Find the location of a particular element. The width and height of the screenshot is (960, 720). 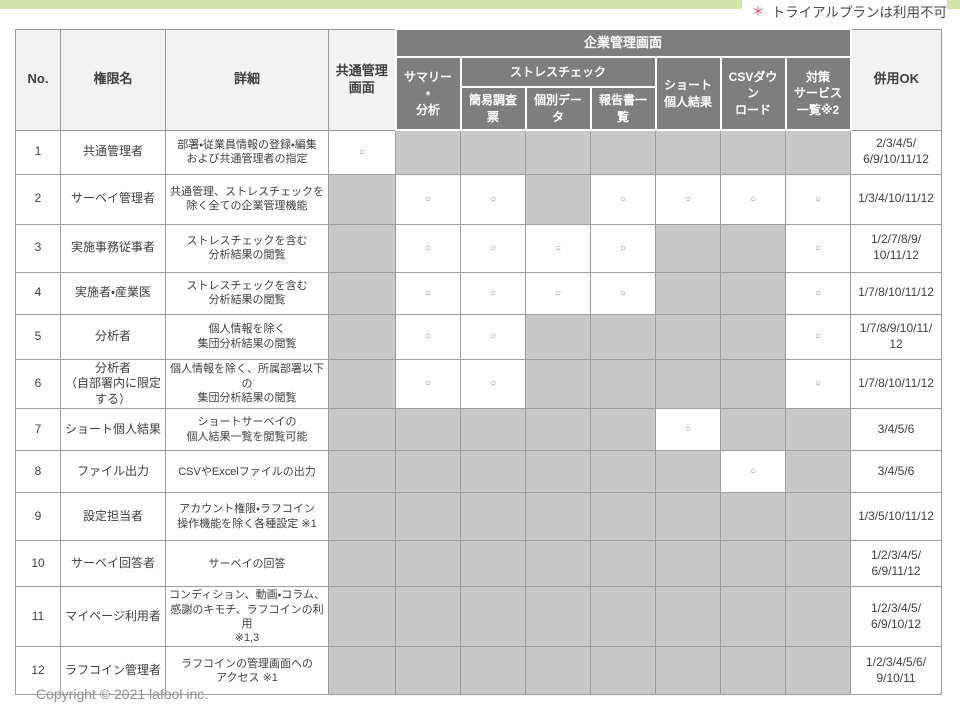

header-row-1: No. 権限名 詳細 共通管理 画面 企業管理画面 併用OK is located at coordinates (479, 79).